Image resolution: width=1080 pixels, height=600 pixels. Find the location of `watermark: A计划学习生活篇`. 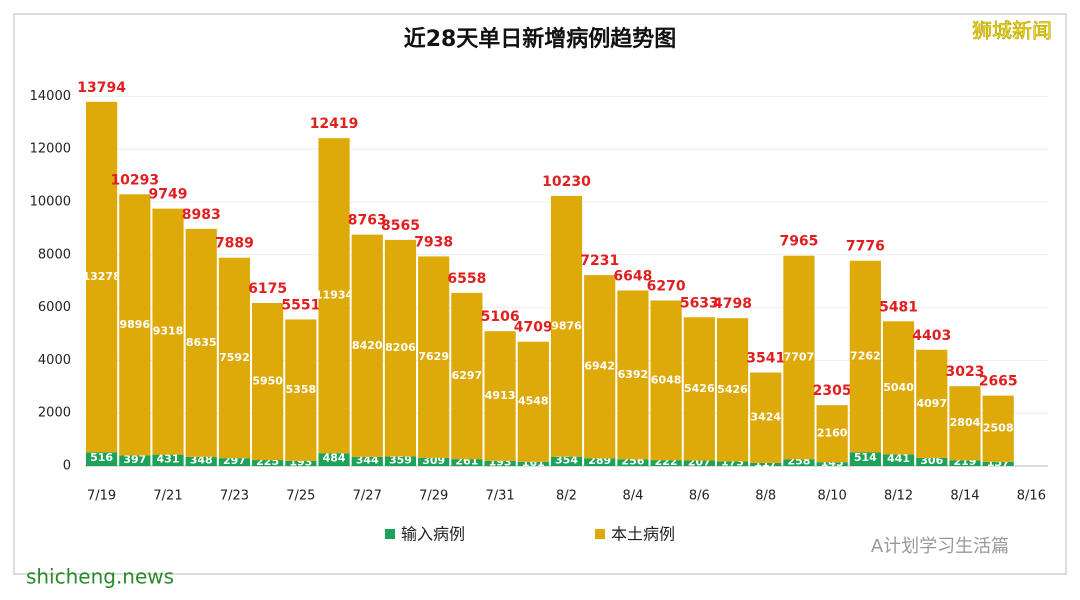

watermark: A计划学习生活篇 is located at coordinates (940, 546).